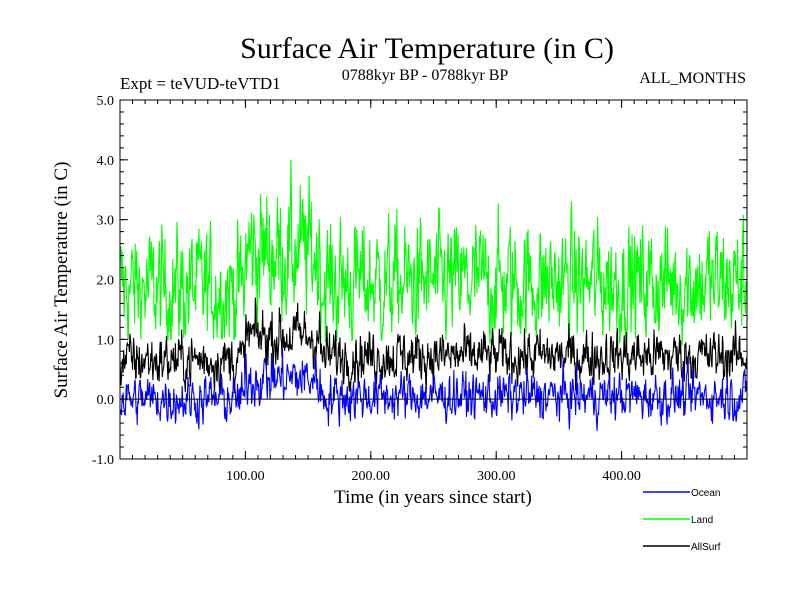 The height and width of the screenshot is (600, 800). What do you see at coordinates (245, 476) in the screenshot?
I see `x-tick-label: 100.00` at bounding box center [245, 476].